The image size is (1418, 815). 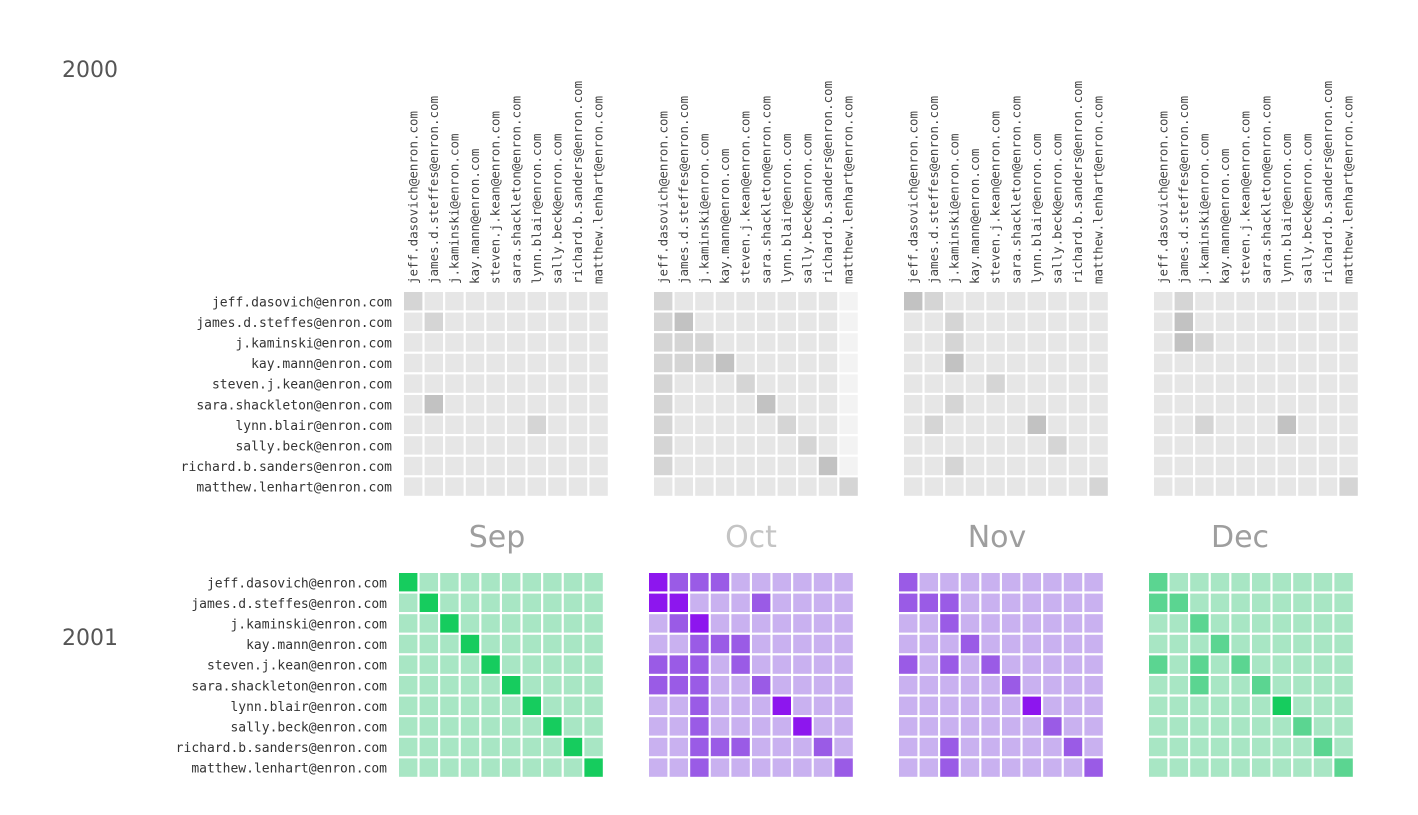 What do you see at coordinates (536, 208) in the screenshot?
I see `col-label-lynn-blair: lynn.blair@enron.com` at bounding box center [536, 208].